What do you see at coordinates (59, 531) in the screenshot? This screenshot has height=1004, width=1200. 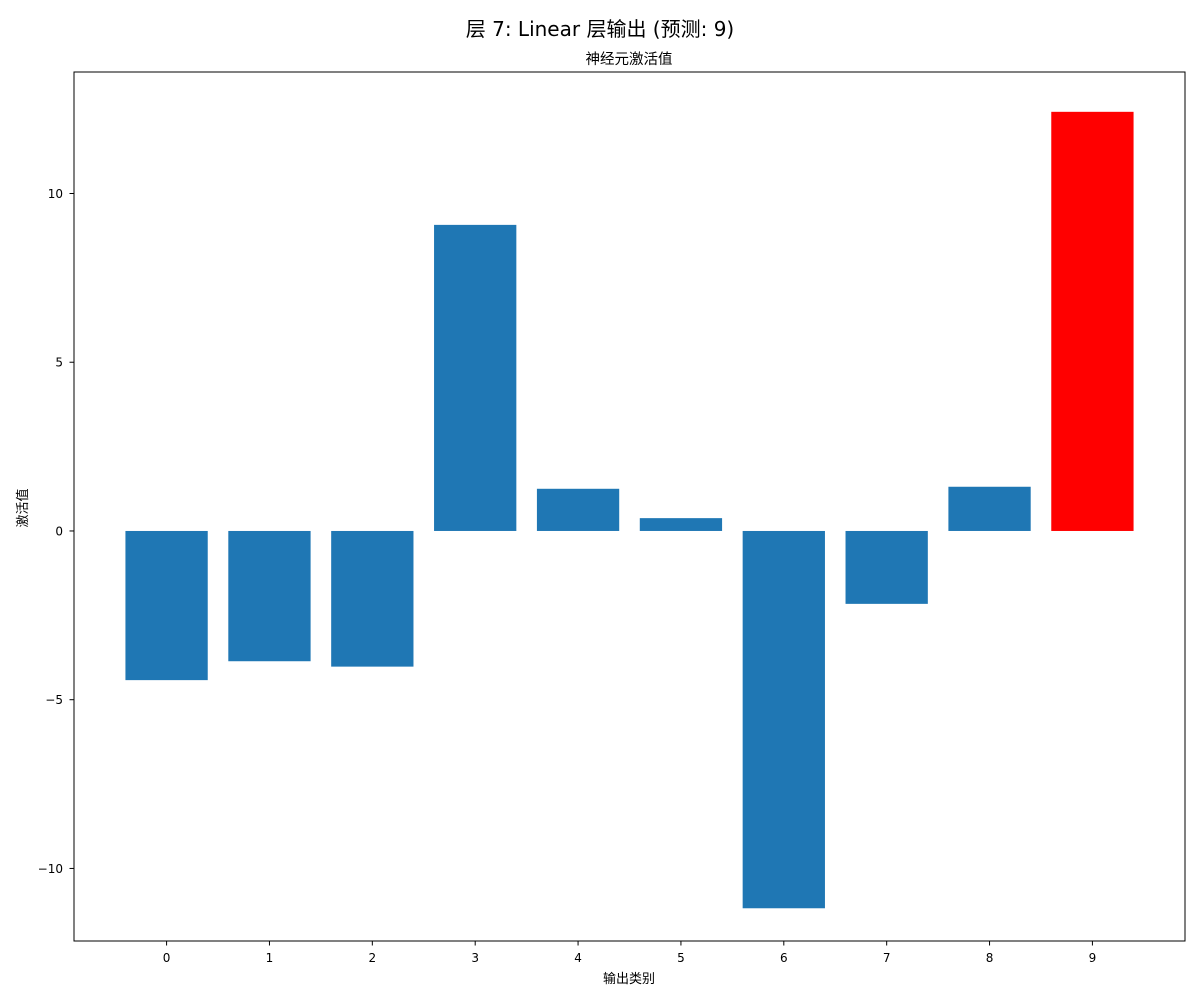 I see `y-tick-label: 0` at bounding box center [59, 531].